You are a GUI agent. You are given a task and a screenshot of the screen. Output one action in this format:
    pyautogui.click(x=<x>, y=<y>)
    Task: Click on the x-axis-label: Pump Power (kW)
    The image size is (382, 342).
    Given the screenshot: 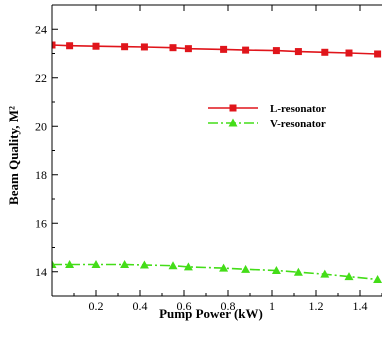 What is the action you would take?
    pyautogui.click(x=211, y=313)
    